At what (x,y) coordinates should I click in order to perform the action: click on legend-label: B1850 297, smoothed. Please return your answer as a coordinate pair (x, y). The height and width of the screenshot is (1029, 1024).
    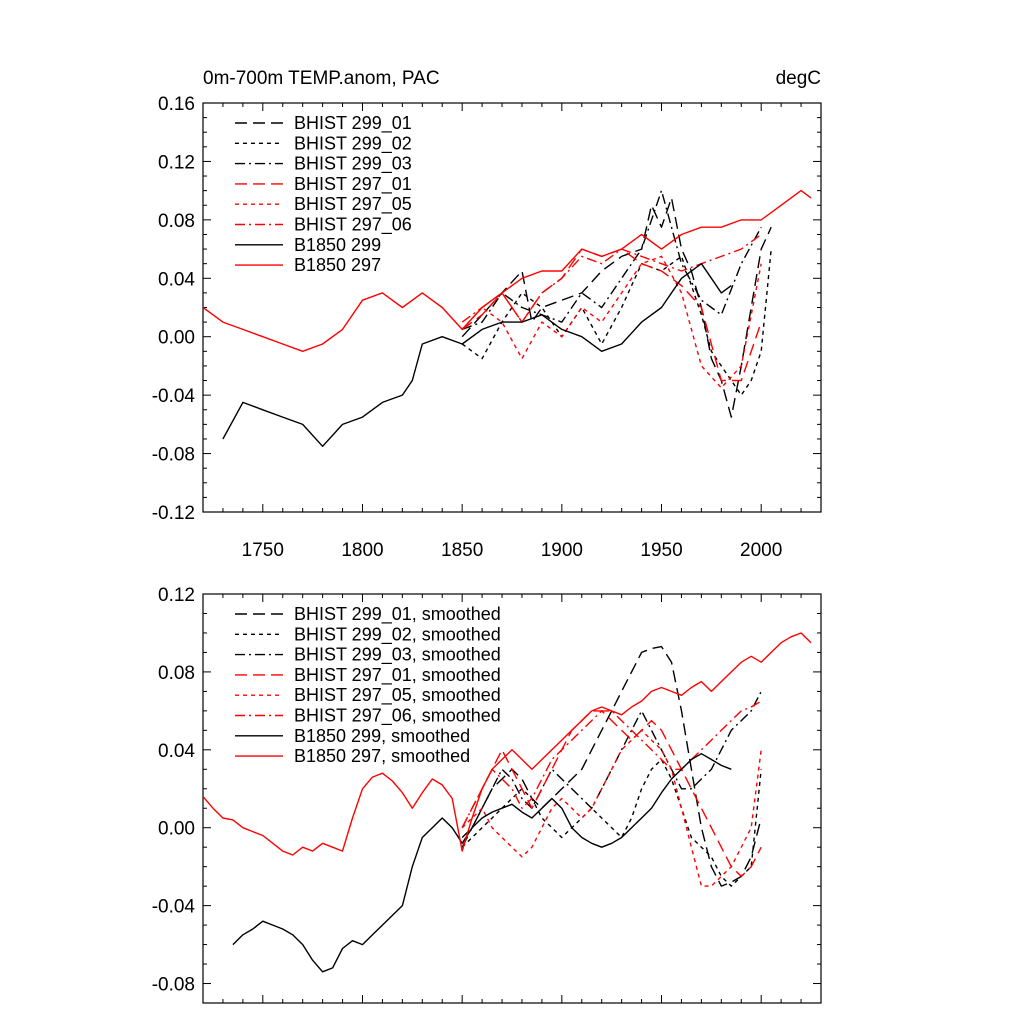
    Looking at the image, I should click on (382, 756).